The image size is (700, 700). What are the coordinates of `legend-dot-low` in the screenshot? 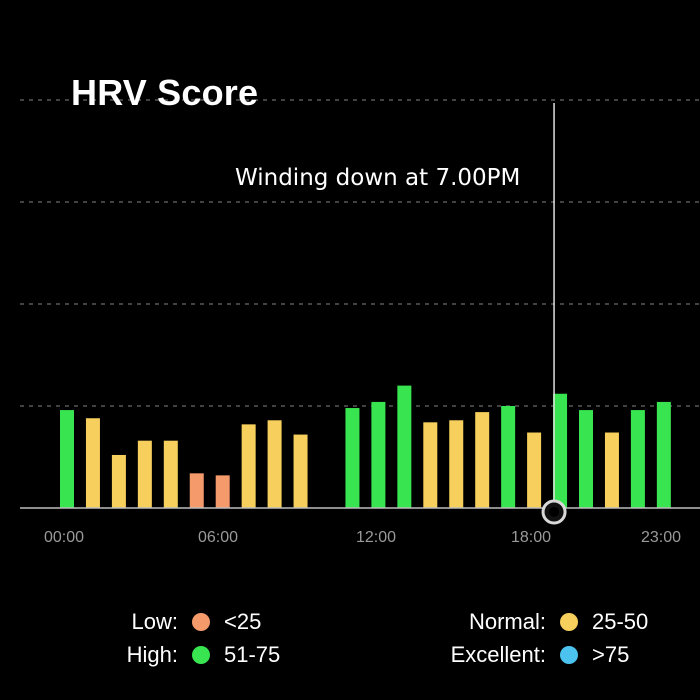 It's located at (201, 622).